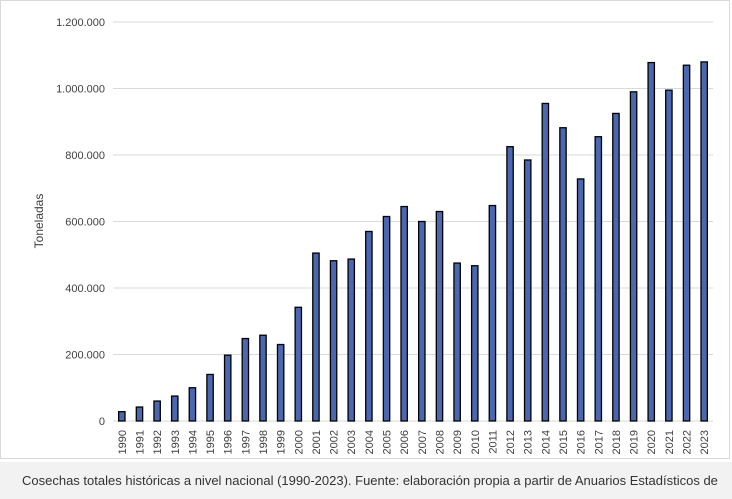 This screenshot has height=499, width=732. What do you see at coordinates (317, 442) in the screenshot?
I see `x-tick-label: 2001` at bounding box center [317, 442].